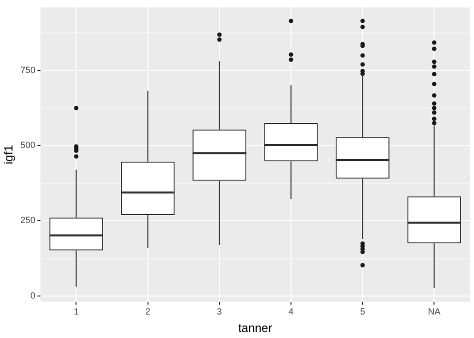 The width and height of the screenshot is (474, 338). Describe the element at coordinates (434, 311) in the screenshot. I see `x-tick-label: NA` at that location.